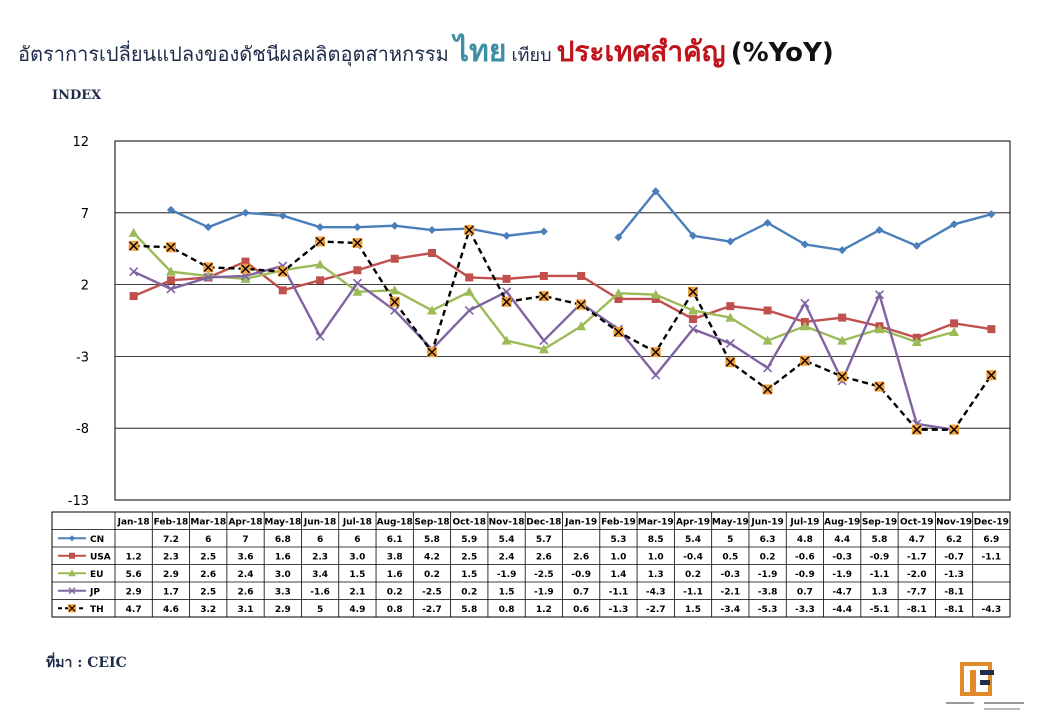 The image size is (1040, 720). Describe the element at coordinates (357, 610) in the screenshot. I see `data-label-th: 4.9` at that location.